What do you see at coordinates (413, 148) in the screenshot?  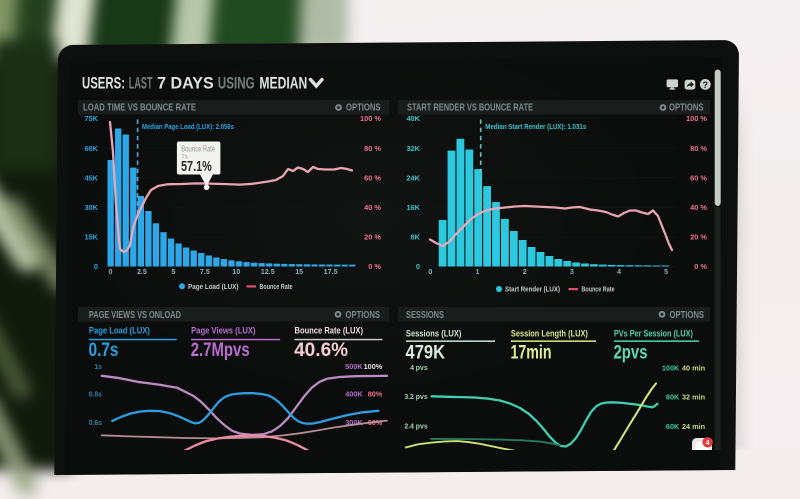 I see `svg-text: 32K` at bounding box center [413, 148].